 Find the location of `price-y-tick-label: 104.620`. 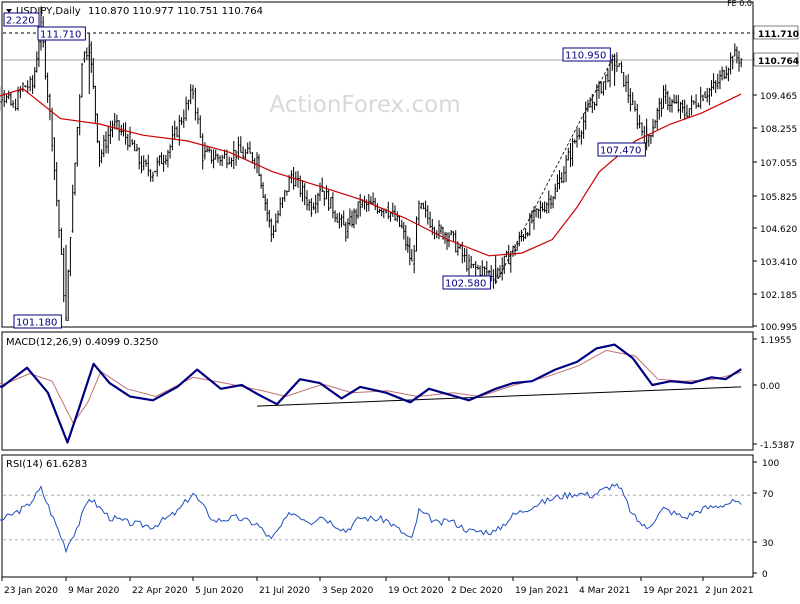

price-y-tick-label: 104.620 is located at coordinates (778, 230).